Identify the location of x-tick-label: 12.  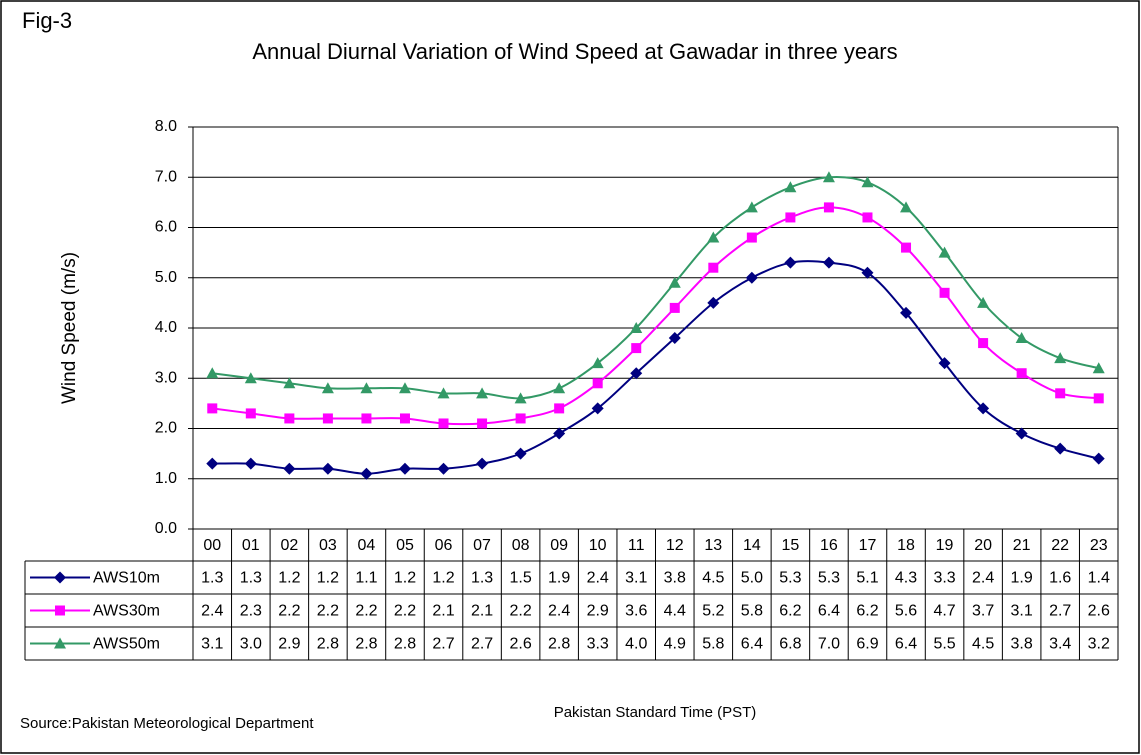
(675, 545).